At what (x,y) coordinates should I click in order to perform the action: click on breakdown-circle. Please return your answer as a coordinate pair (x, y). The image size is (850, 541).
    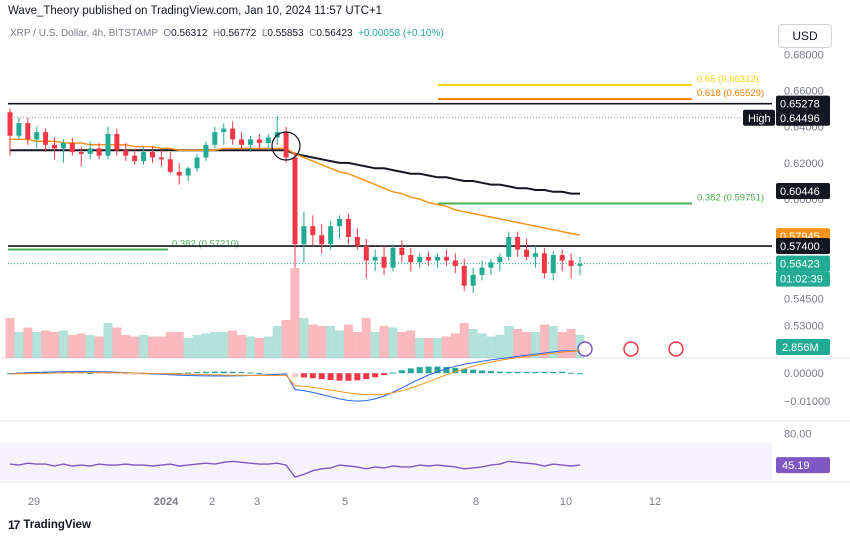
    Looking at the image, I should click on (286, 146).